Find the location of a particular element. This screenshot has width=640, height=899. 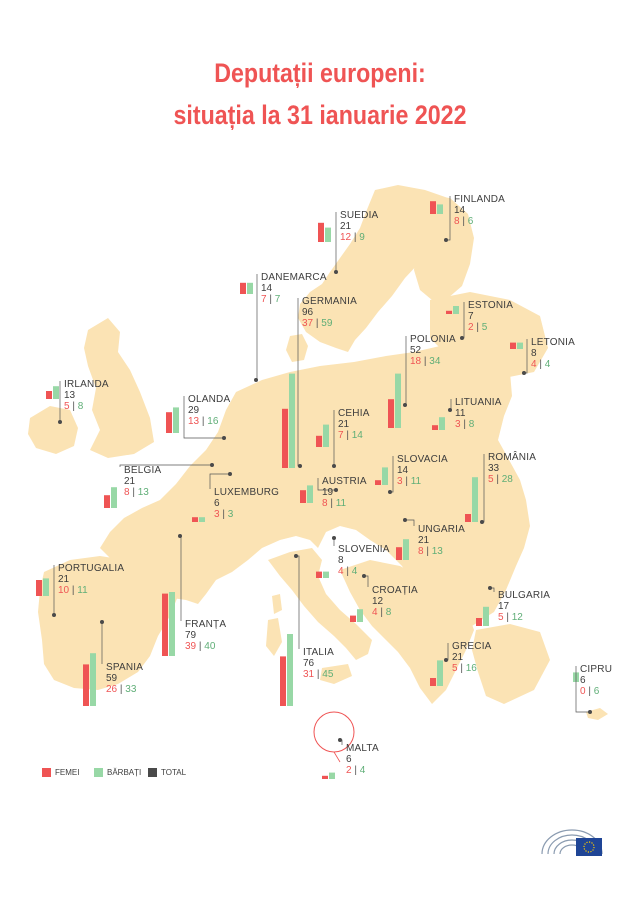

country-total: 19 is located at coordinates (328, 492).